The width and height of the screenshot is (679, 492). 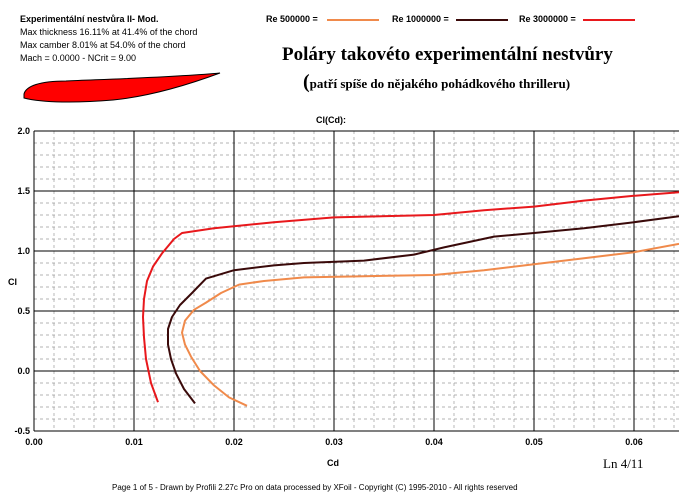 I want to click on y-tick-label: 2.0, so click(x=23, y=131).